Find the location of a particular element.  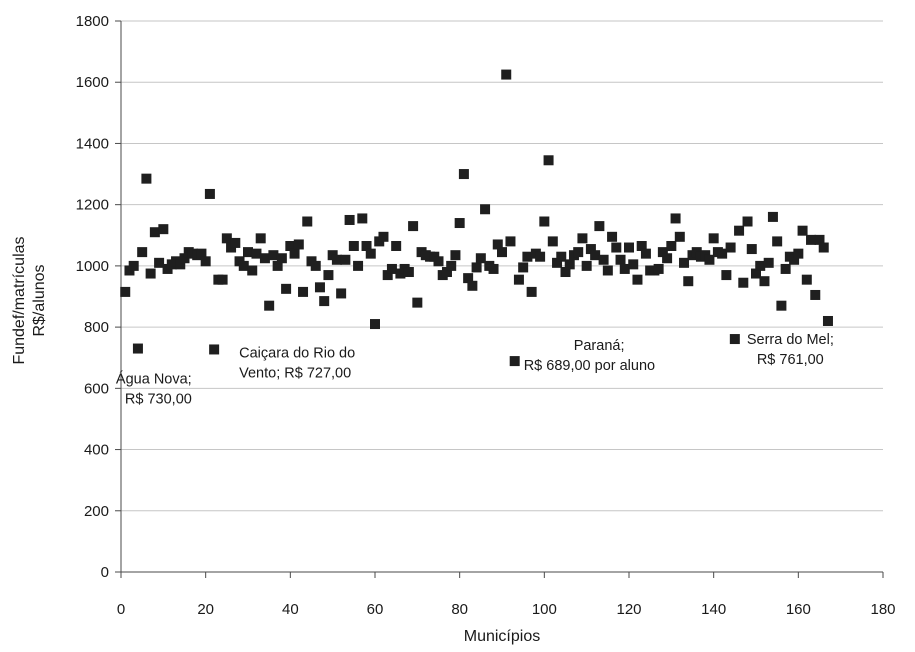

y-tick-label: 1400 is located at coordinates (92, 143).